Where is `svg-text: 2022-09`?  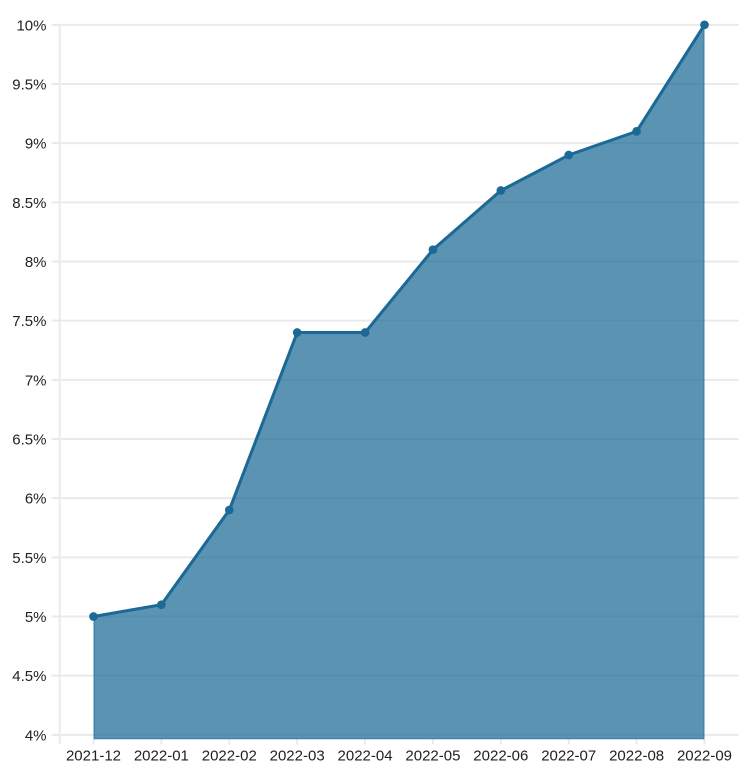
svg-text: 2022-09 is located at coordinates (704, 756).